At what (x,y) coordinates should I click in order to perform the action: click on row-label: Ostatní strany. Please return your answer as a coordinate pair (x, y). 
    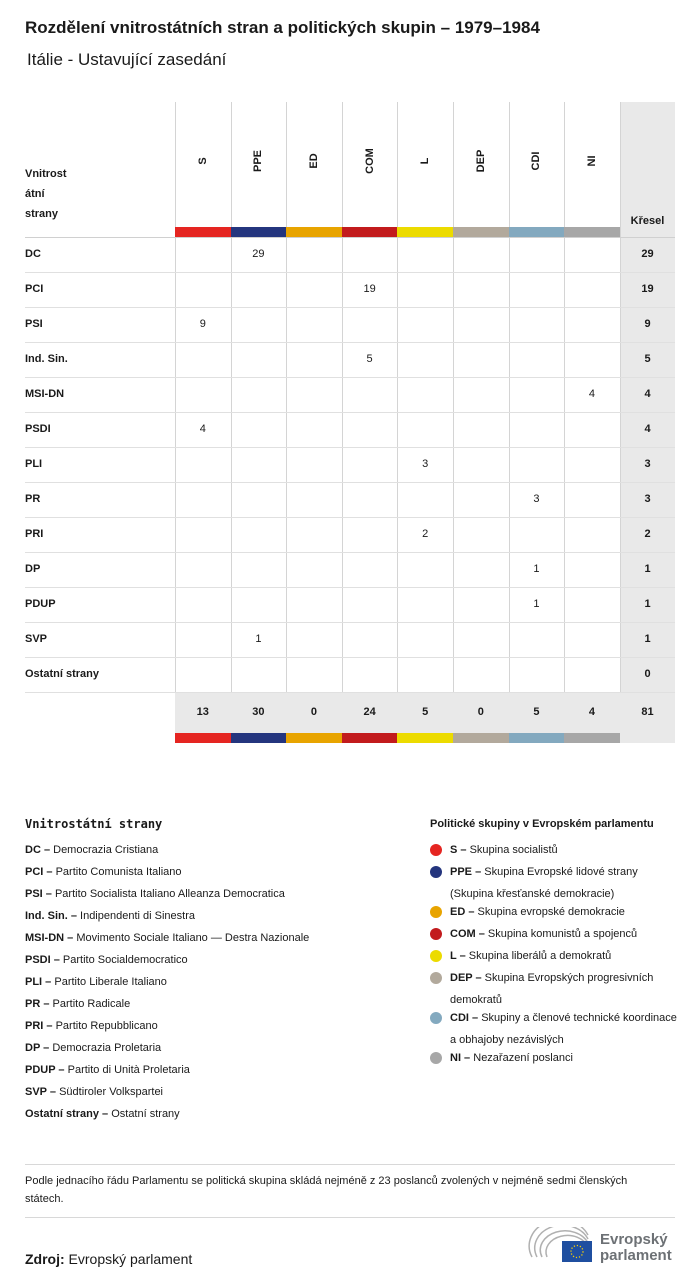
    Looking at the image, I should click on (62, 674).